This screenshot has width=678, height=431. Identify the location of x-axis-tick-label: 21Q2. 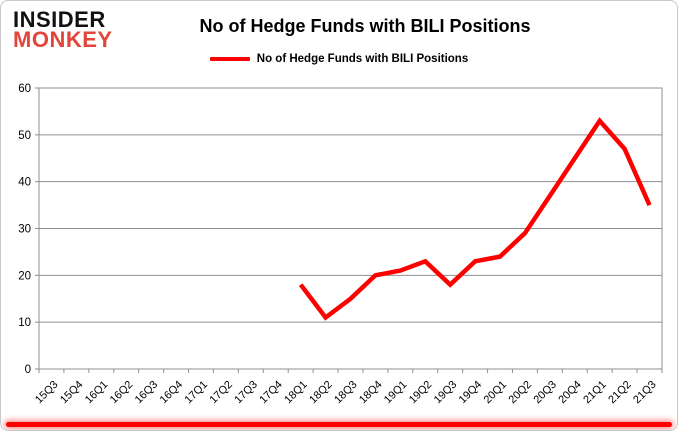
(620, 393).